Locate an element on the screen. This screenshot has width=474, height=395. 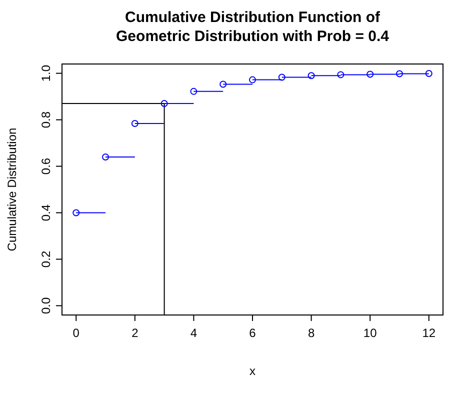
x-tick-label: 2 is located at coordinates (135, 333).